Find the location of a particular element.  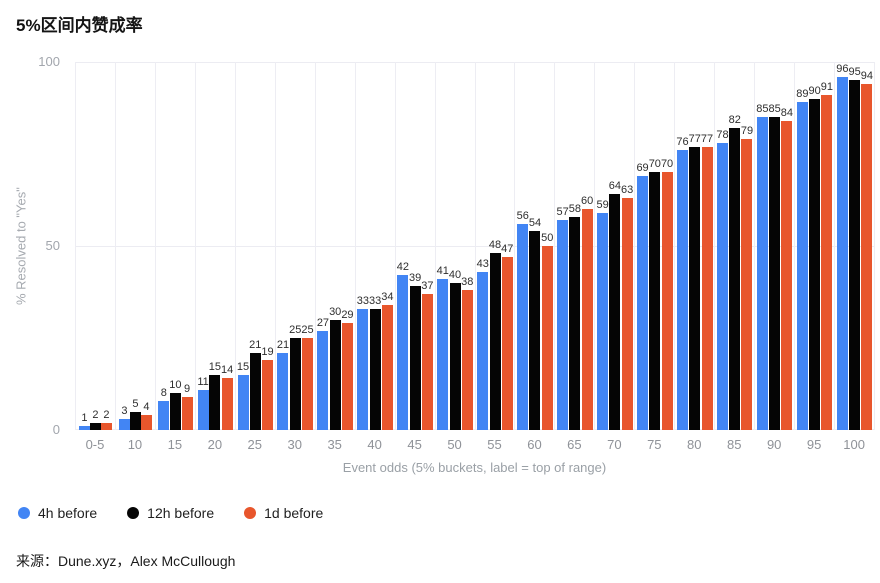

bar-value-label: 50 is located at coordinates (547, 238).